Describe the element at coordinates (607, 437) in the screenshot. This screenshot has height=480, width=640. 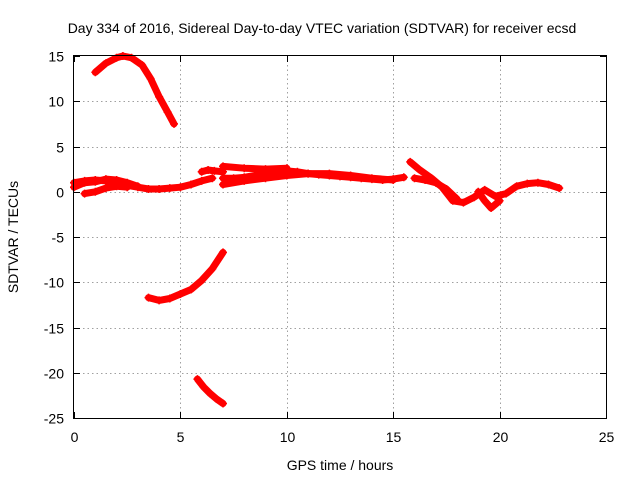
I see `x-tick-label: 25` at that location.